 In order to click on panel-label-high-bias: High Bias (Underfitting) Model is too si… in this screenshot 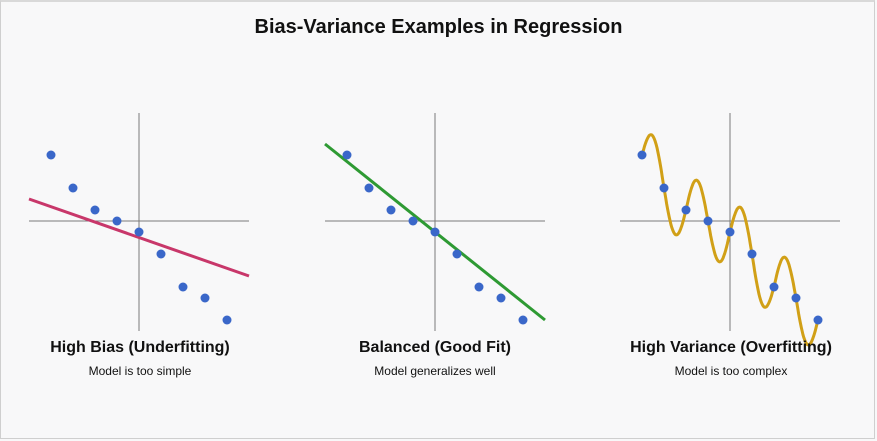, I will do `click(140, 358)`.